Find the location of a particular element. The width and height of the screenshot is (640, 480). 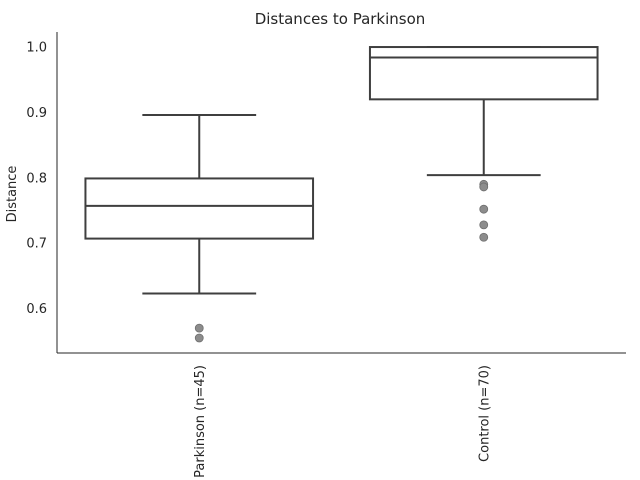

y-tick-label: 0.9 is located at coordinates (36, 113).